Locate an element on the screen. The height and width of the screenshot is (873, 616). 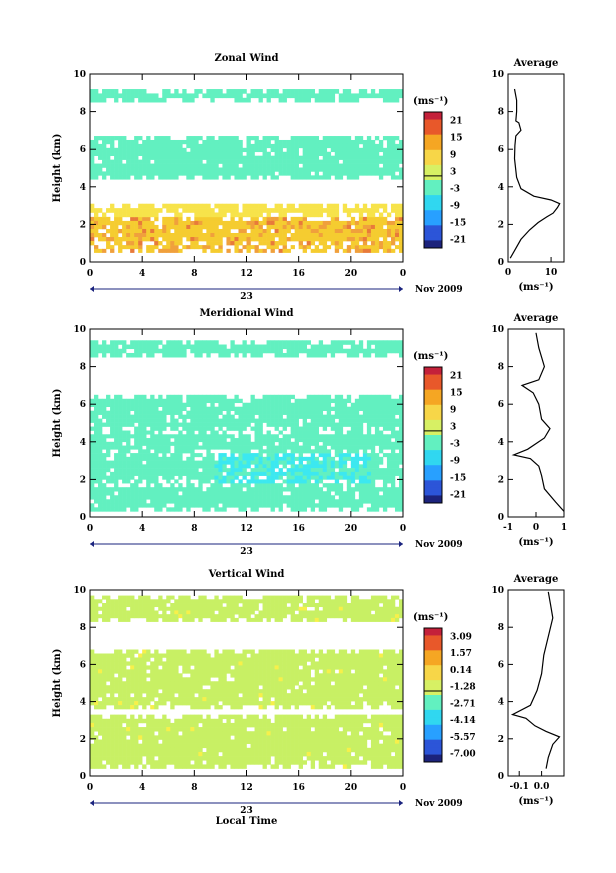
y-axis-label: Height (km) is located at coordinates (57, 423).